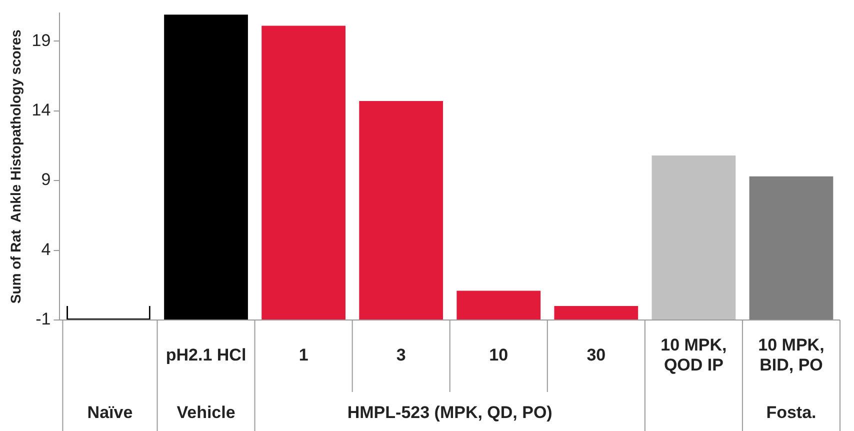 Image resolution: width=854 pixels, height=431 pixels. Describe the element at coordinates (15, 166) in the screenshot. I see `y-axis-title: Sum of Rat Ankle Histopathology scores` at that location.